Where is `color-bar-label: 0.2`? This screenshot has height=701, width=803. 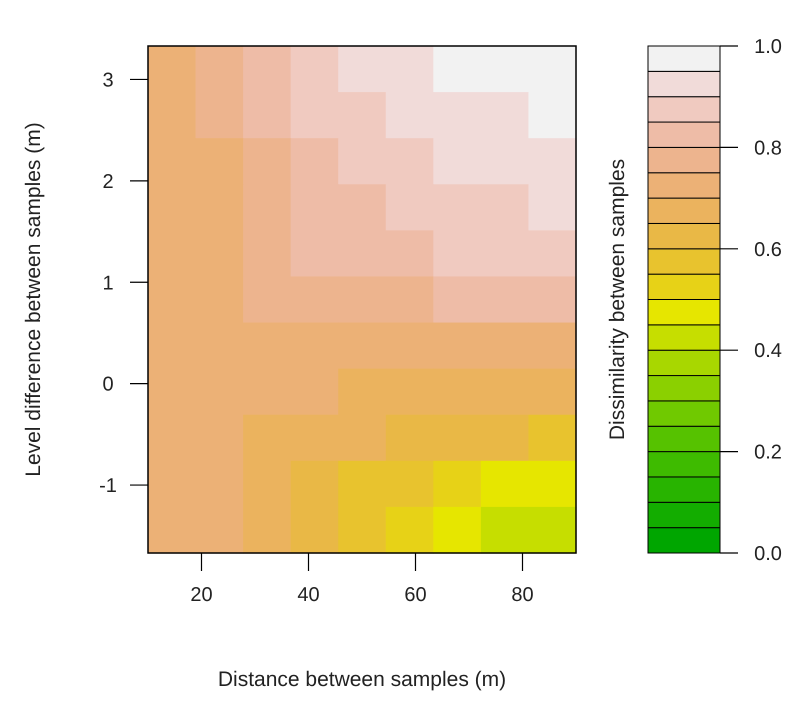 color-bar-label: 0.2 is located at coordinates (768, 453).